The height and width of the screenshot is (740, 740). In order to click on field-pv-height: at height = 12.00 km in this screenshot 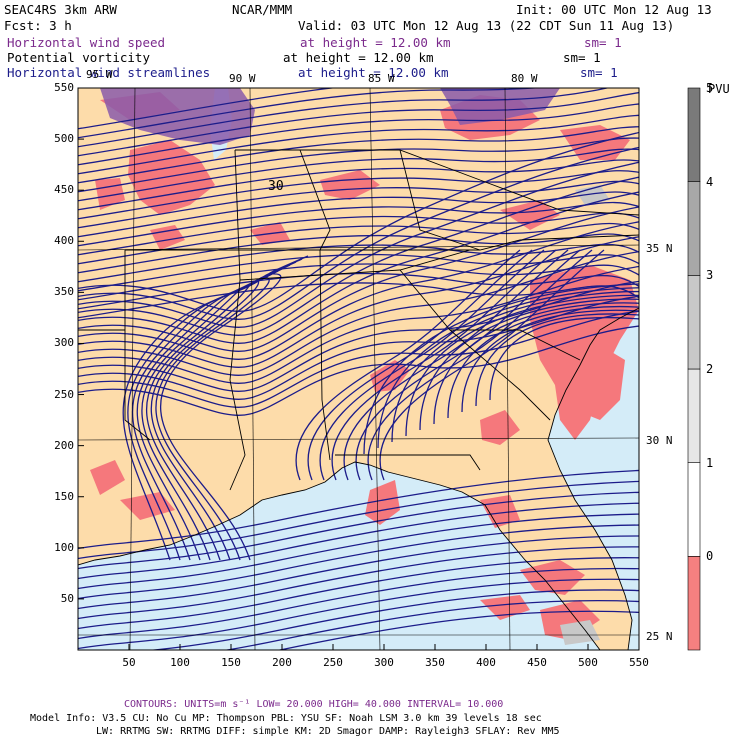, I will do `click(358, 57)`.